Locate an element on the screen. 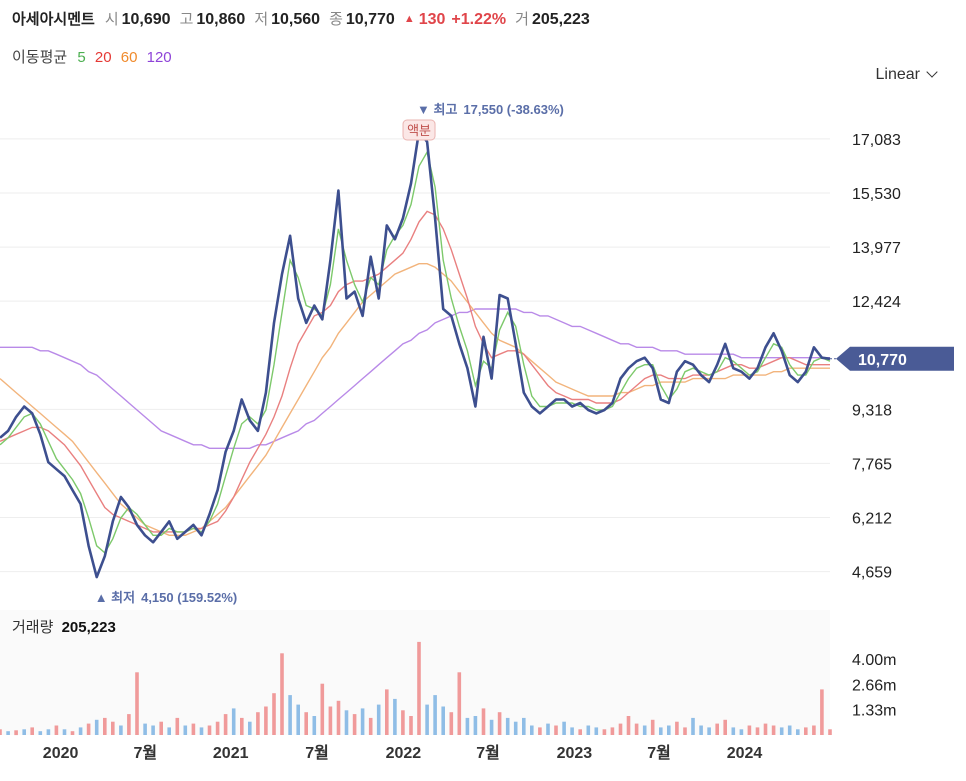 The height and width of the screenshot is (781, 966). x-tick-label: 7월 is located at coordinates (317, 753).